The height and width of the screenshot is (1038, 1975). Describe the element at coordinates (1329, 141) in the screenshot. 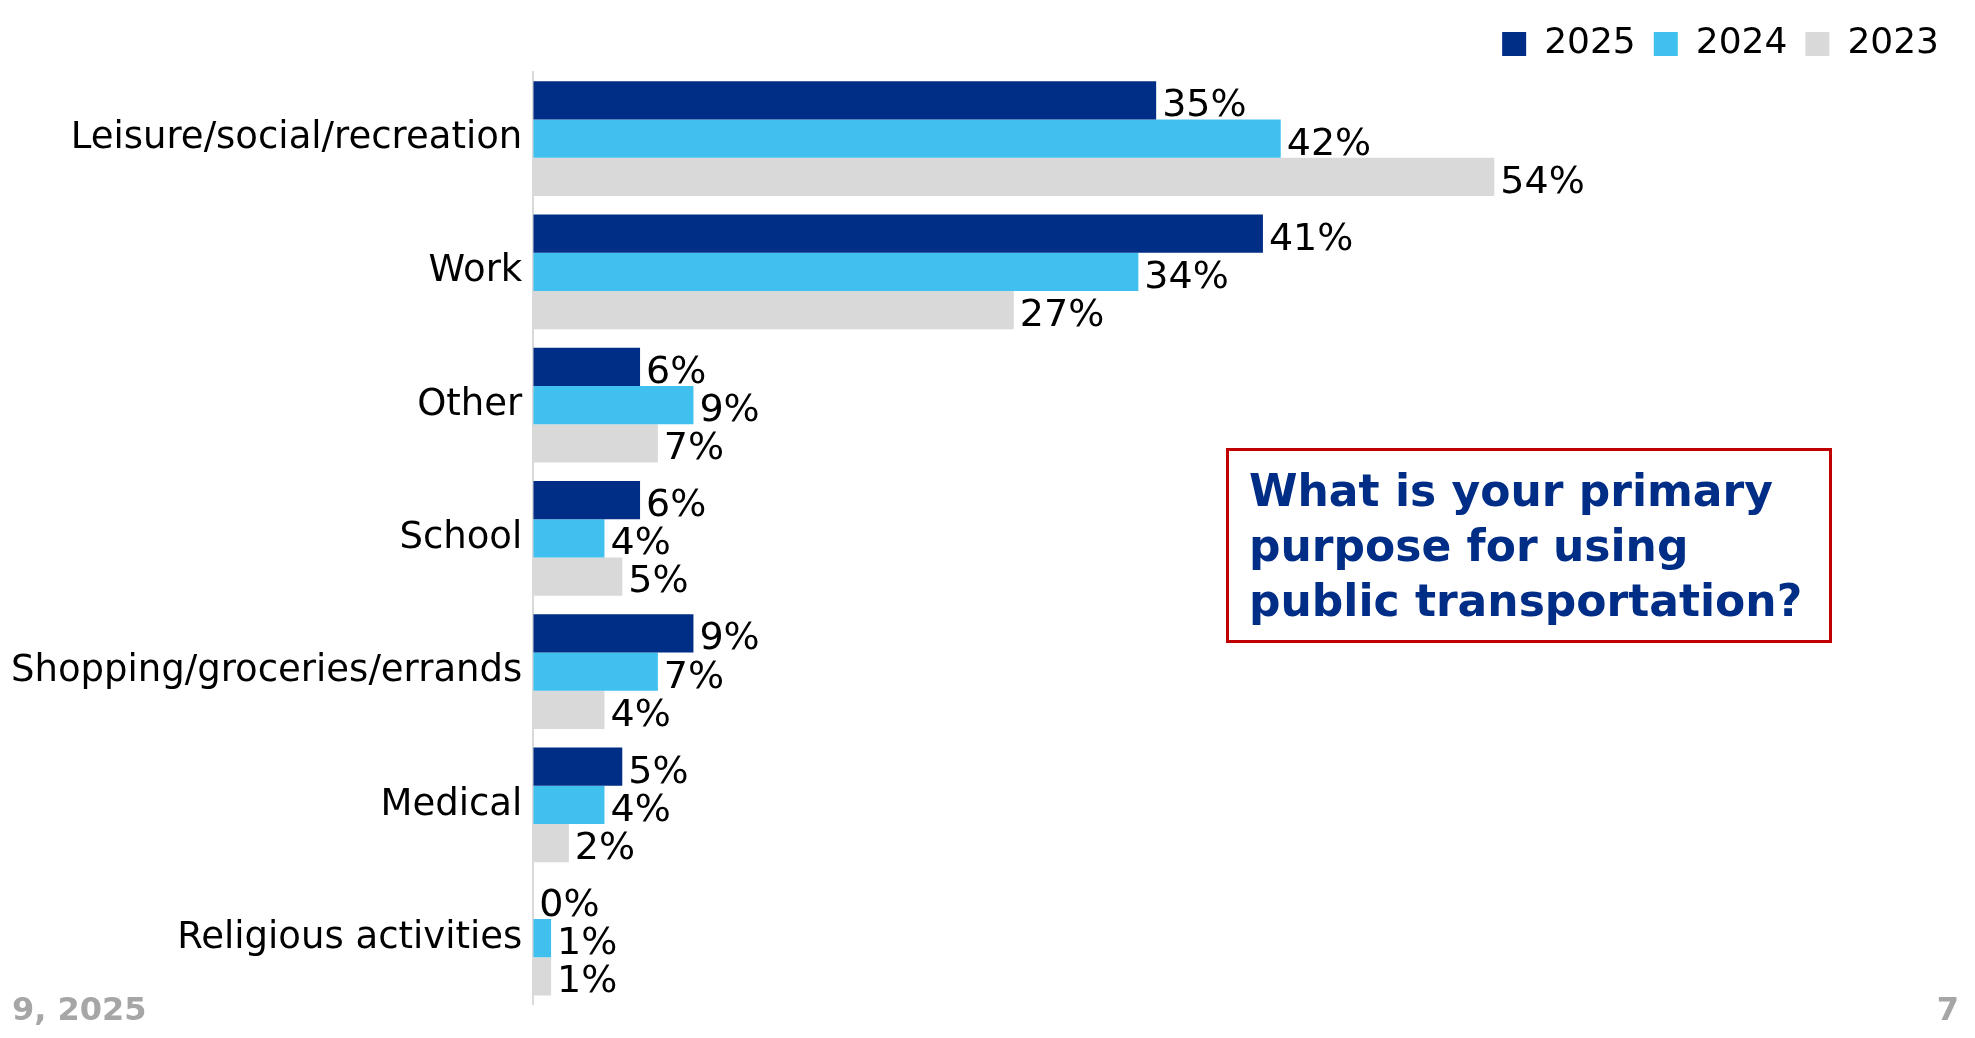

I see `data-label: 42%` at that location.